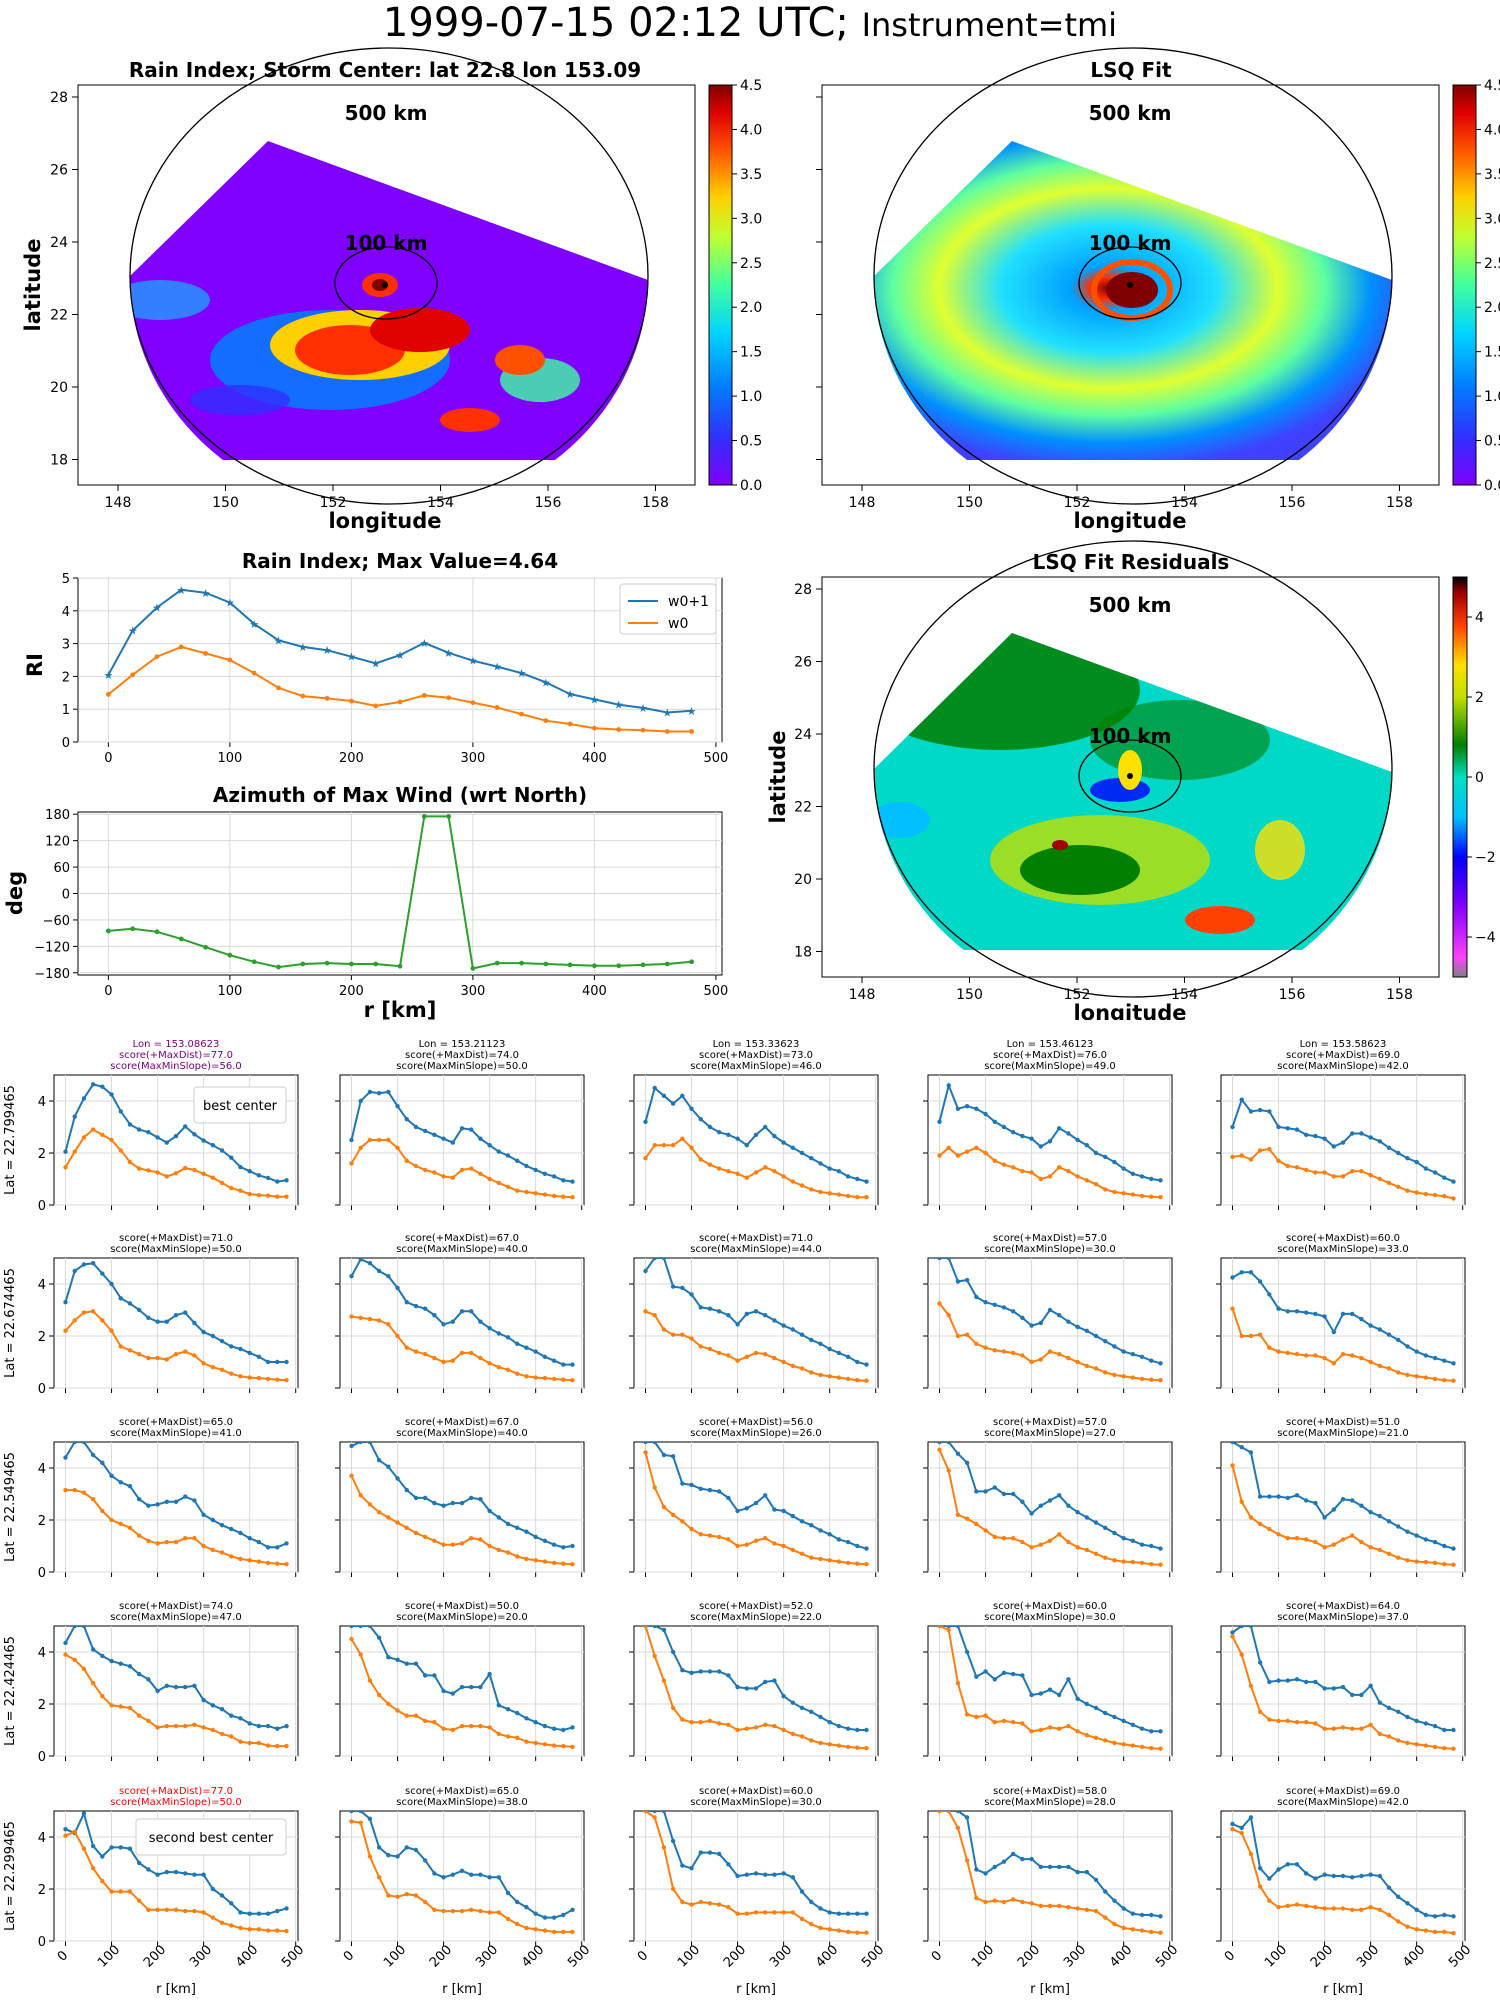 The image size is (1500, 2000). What do you see at coordinates (66, 612) in the screenshot?
I see `y-tick-label: 4` at bounding box center [66, 612].